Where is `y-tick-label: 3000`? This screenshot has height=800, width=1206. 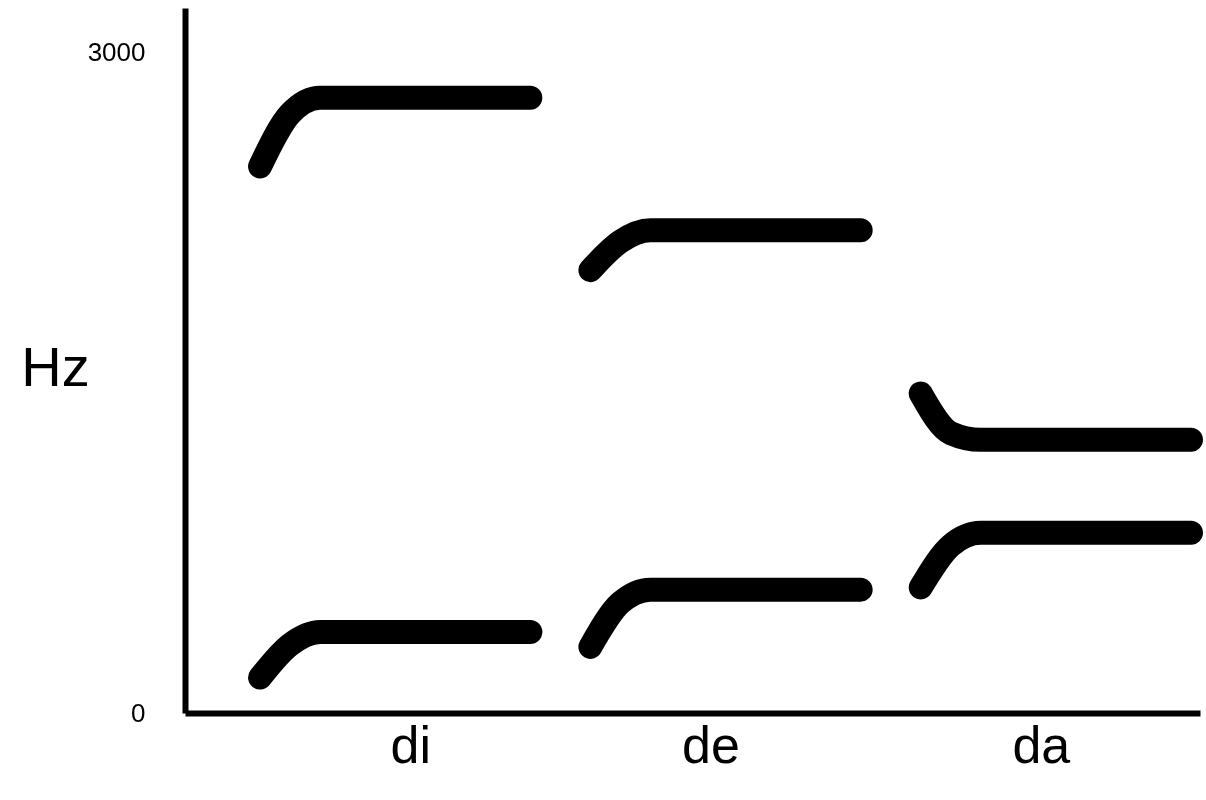
y-tick-label: 3000 is located at coordinates (116, 51).